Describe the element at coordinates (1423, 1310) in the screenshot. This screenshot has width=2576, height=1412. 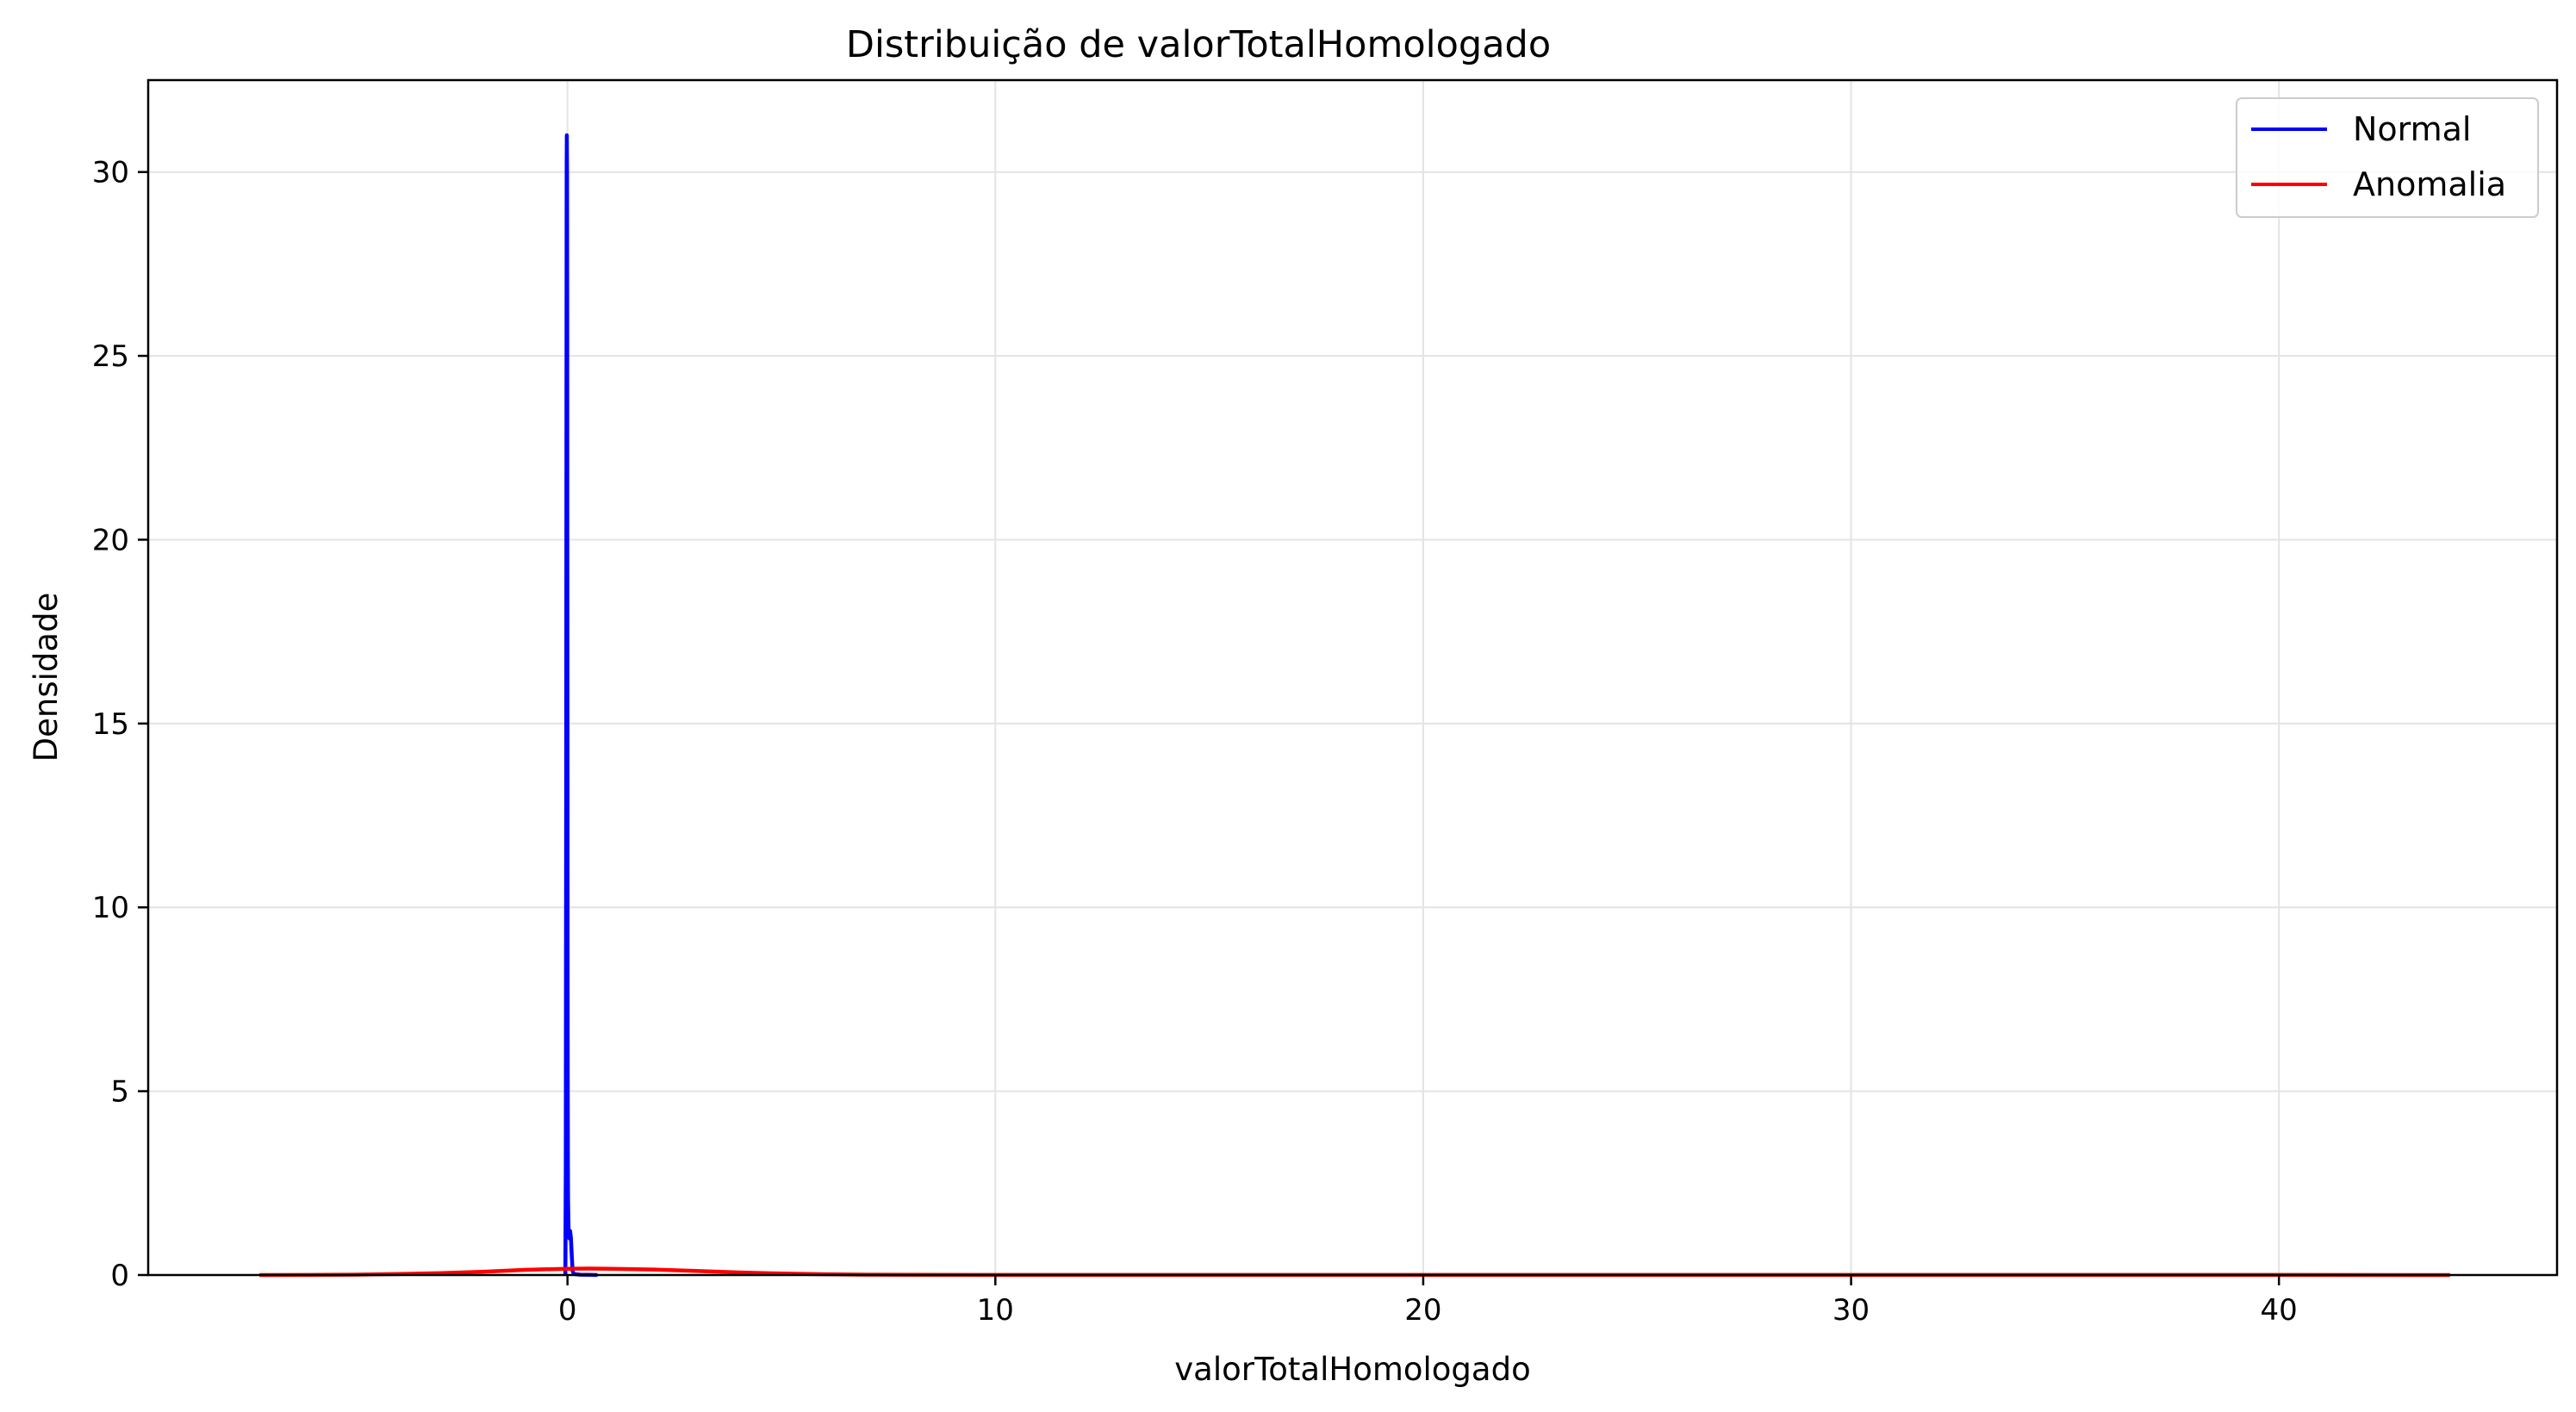
I see `x-tick-label: 20` at that location.